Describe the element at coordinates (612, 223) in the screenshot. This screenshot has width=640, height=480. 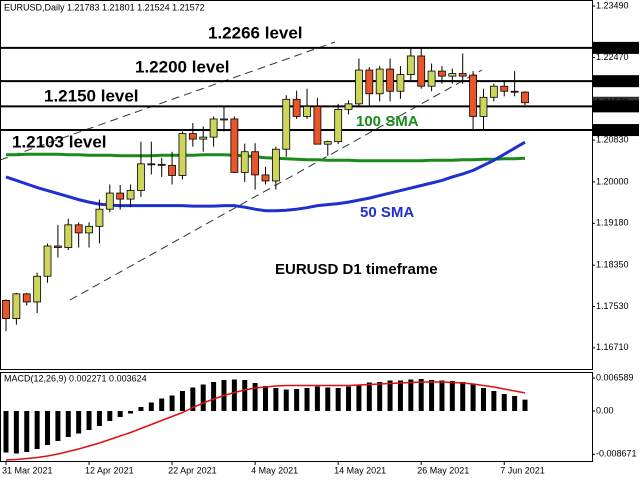
I see `y-tick-label: 1.19180` at that location.